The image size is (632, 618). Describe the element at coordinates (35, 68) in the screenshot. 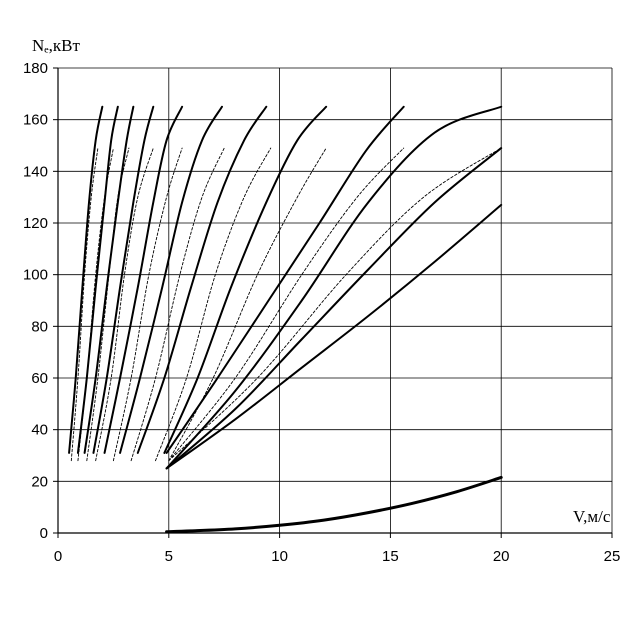

I see `y-tick-label: 180` at that location.